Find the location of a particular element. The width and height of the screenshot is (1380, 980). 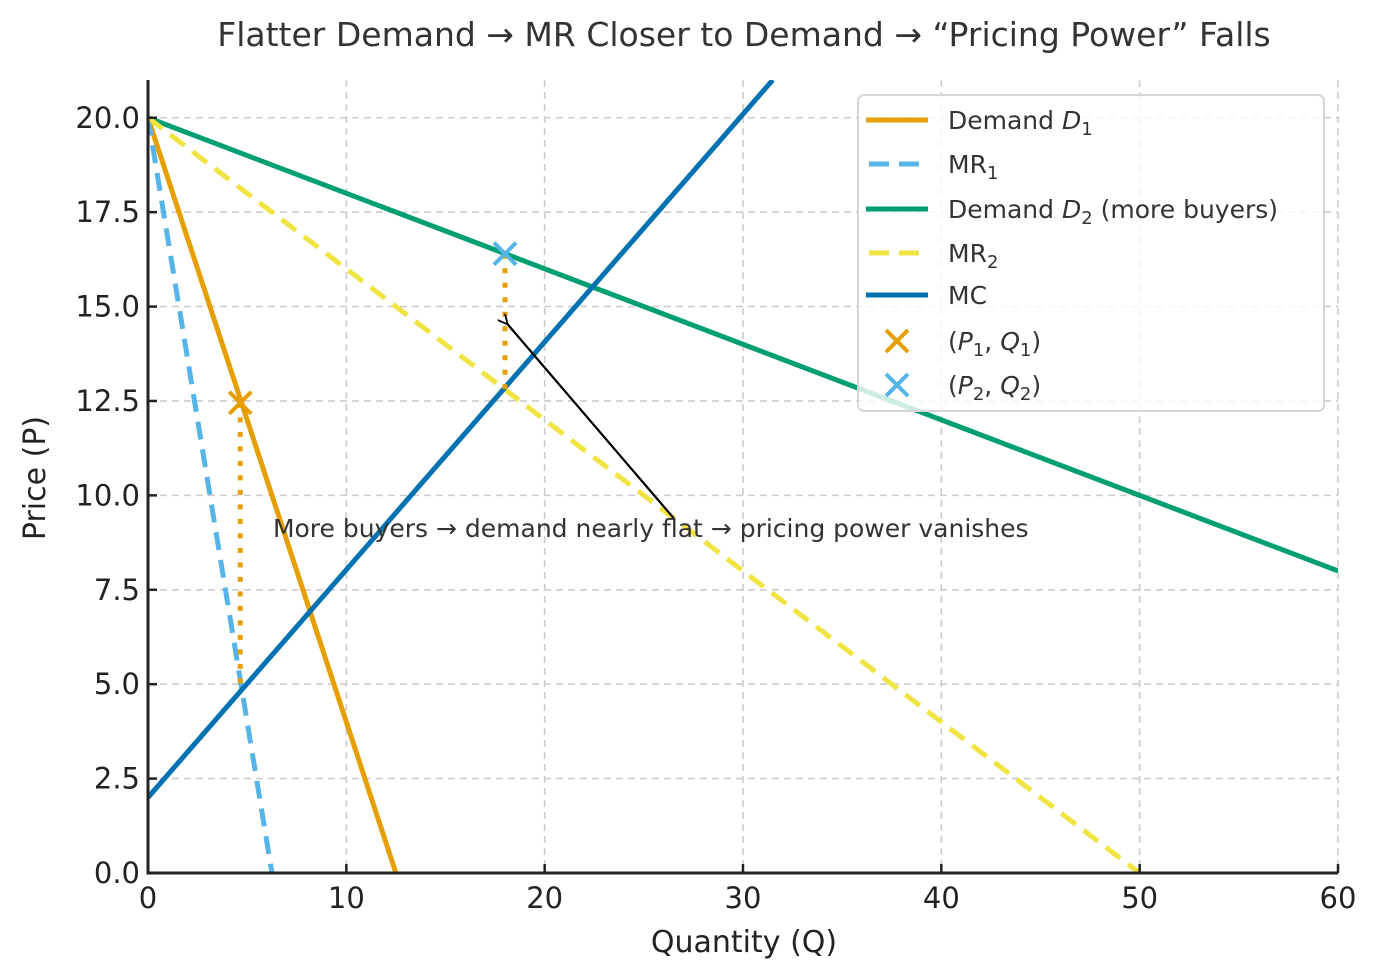

y-tick-label: 20.0 is located at coordinates (107, 118).